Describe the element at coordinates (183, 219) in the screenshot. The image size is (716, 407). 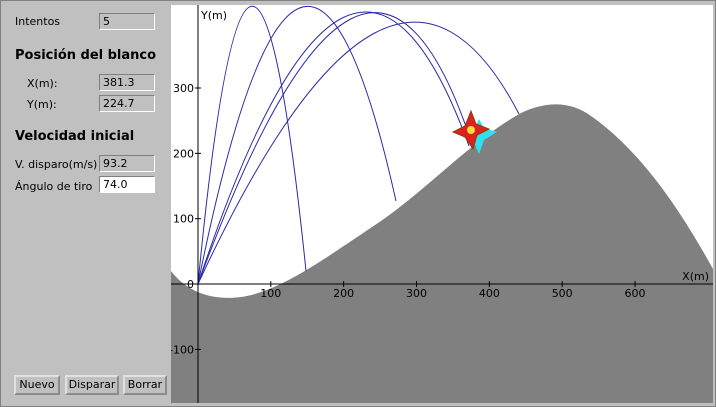
I see `y-tick-label: 100` at that location.